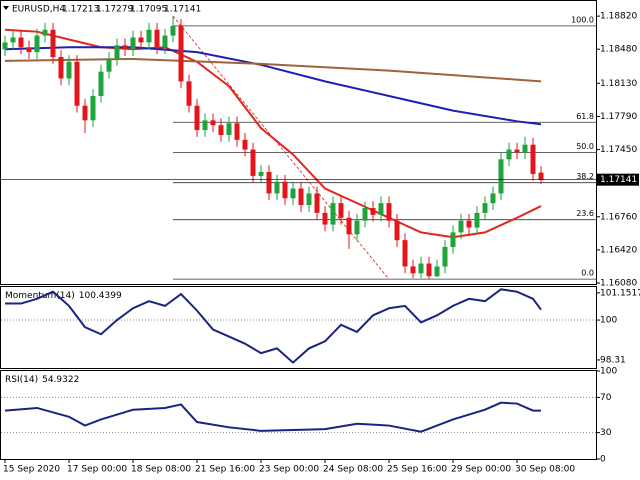 This screenshot has width=640, height=480. What do you see at coordinates (21, 380) in the screenshot?
I see `indicator-name: RSI(14)` at bounding box center [21, 380].